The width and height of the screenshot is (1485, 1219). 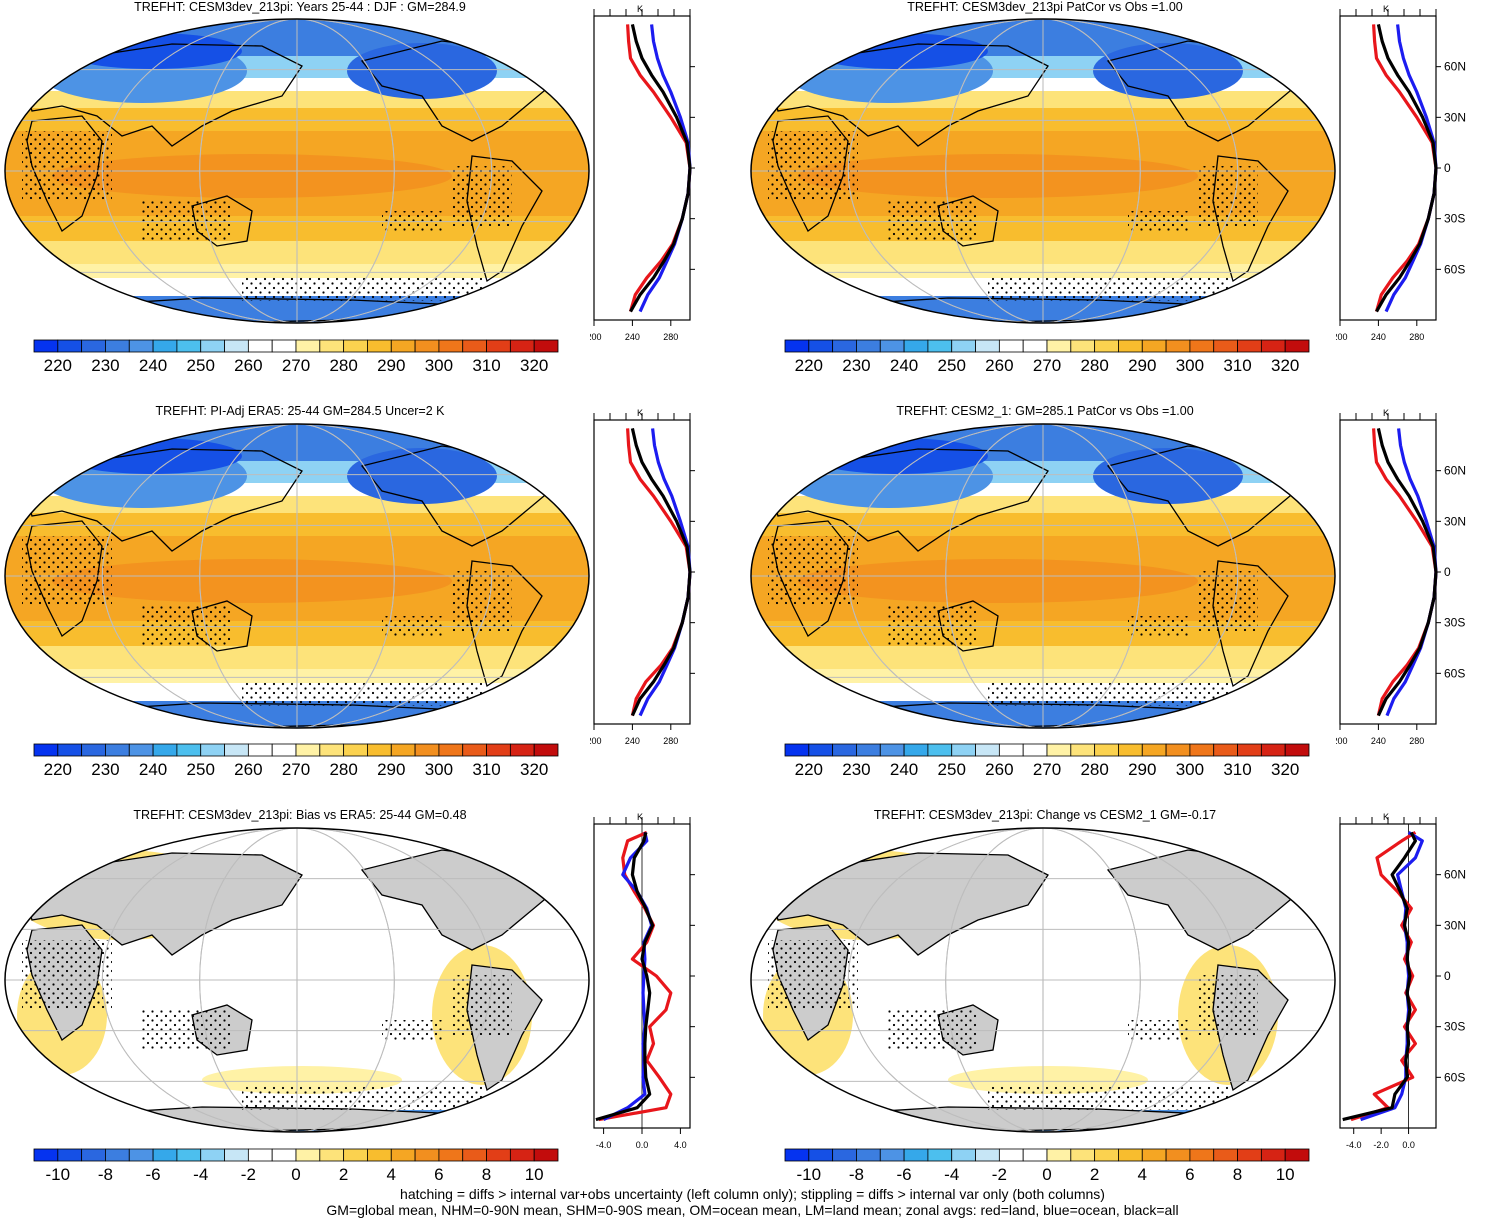 I want to click on zonal-frame, so click(x=1388, y=168).